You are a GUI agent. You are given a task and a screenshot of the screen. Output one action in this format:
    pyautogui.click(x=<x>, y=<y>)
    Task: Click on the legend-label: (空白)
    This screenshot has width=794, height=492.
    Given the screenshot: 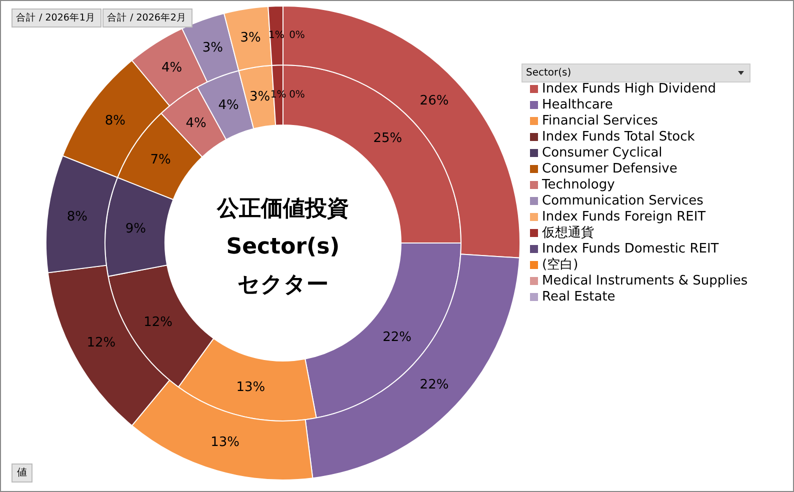 What is the action you would take?
    pyautogui.click(x=560, y=265)
    